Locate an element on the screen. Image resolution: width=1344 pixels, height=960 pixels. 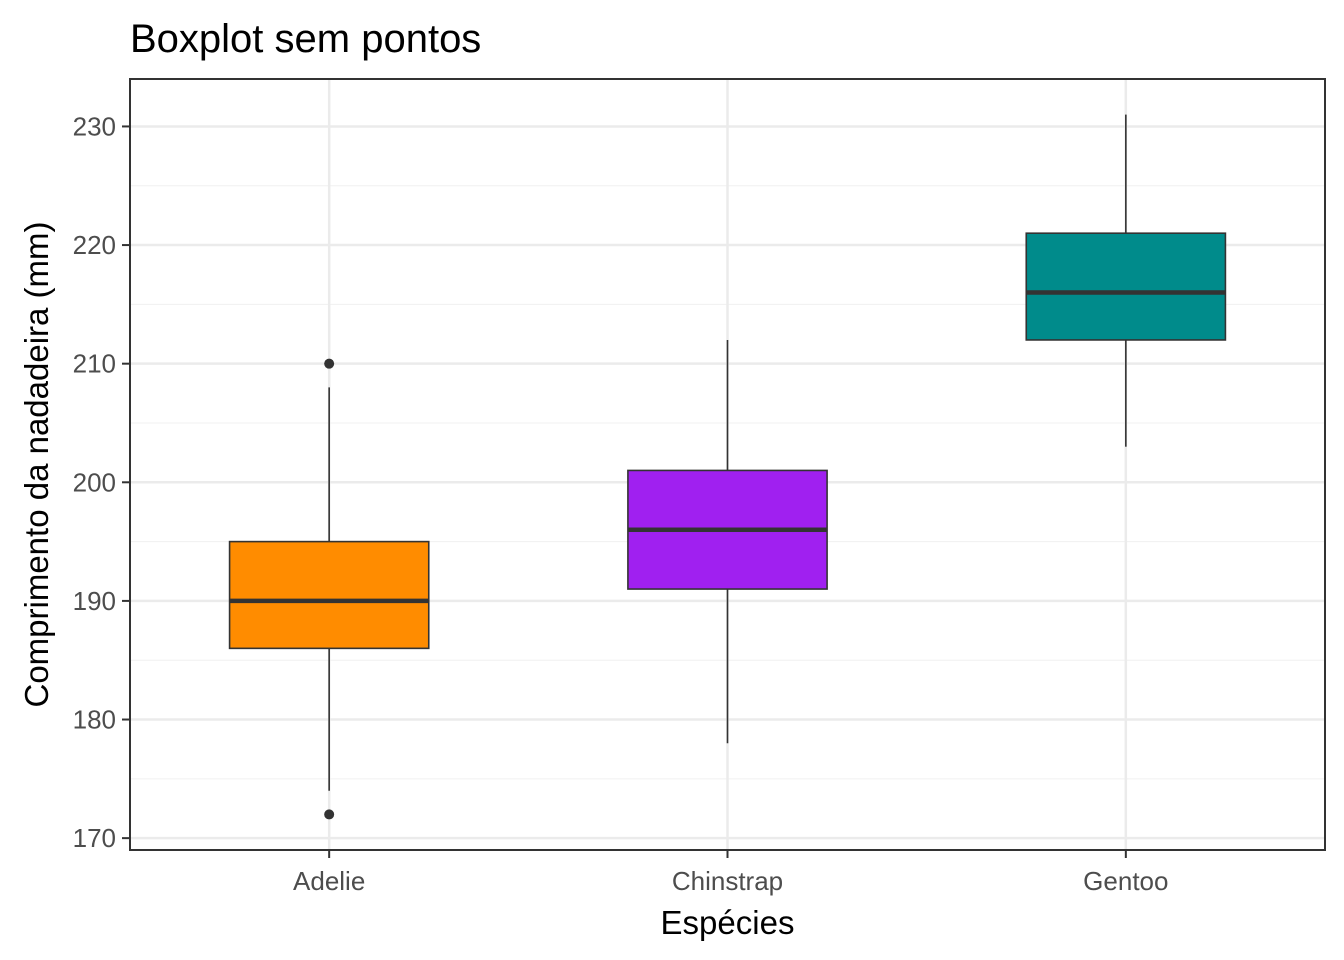
y-axis-title: Comprimento da nadadeira (mm) is located at coordinates (36, 464).